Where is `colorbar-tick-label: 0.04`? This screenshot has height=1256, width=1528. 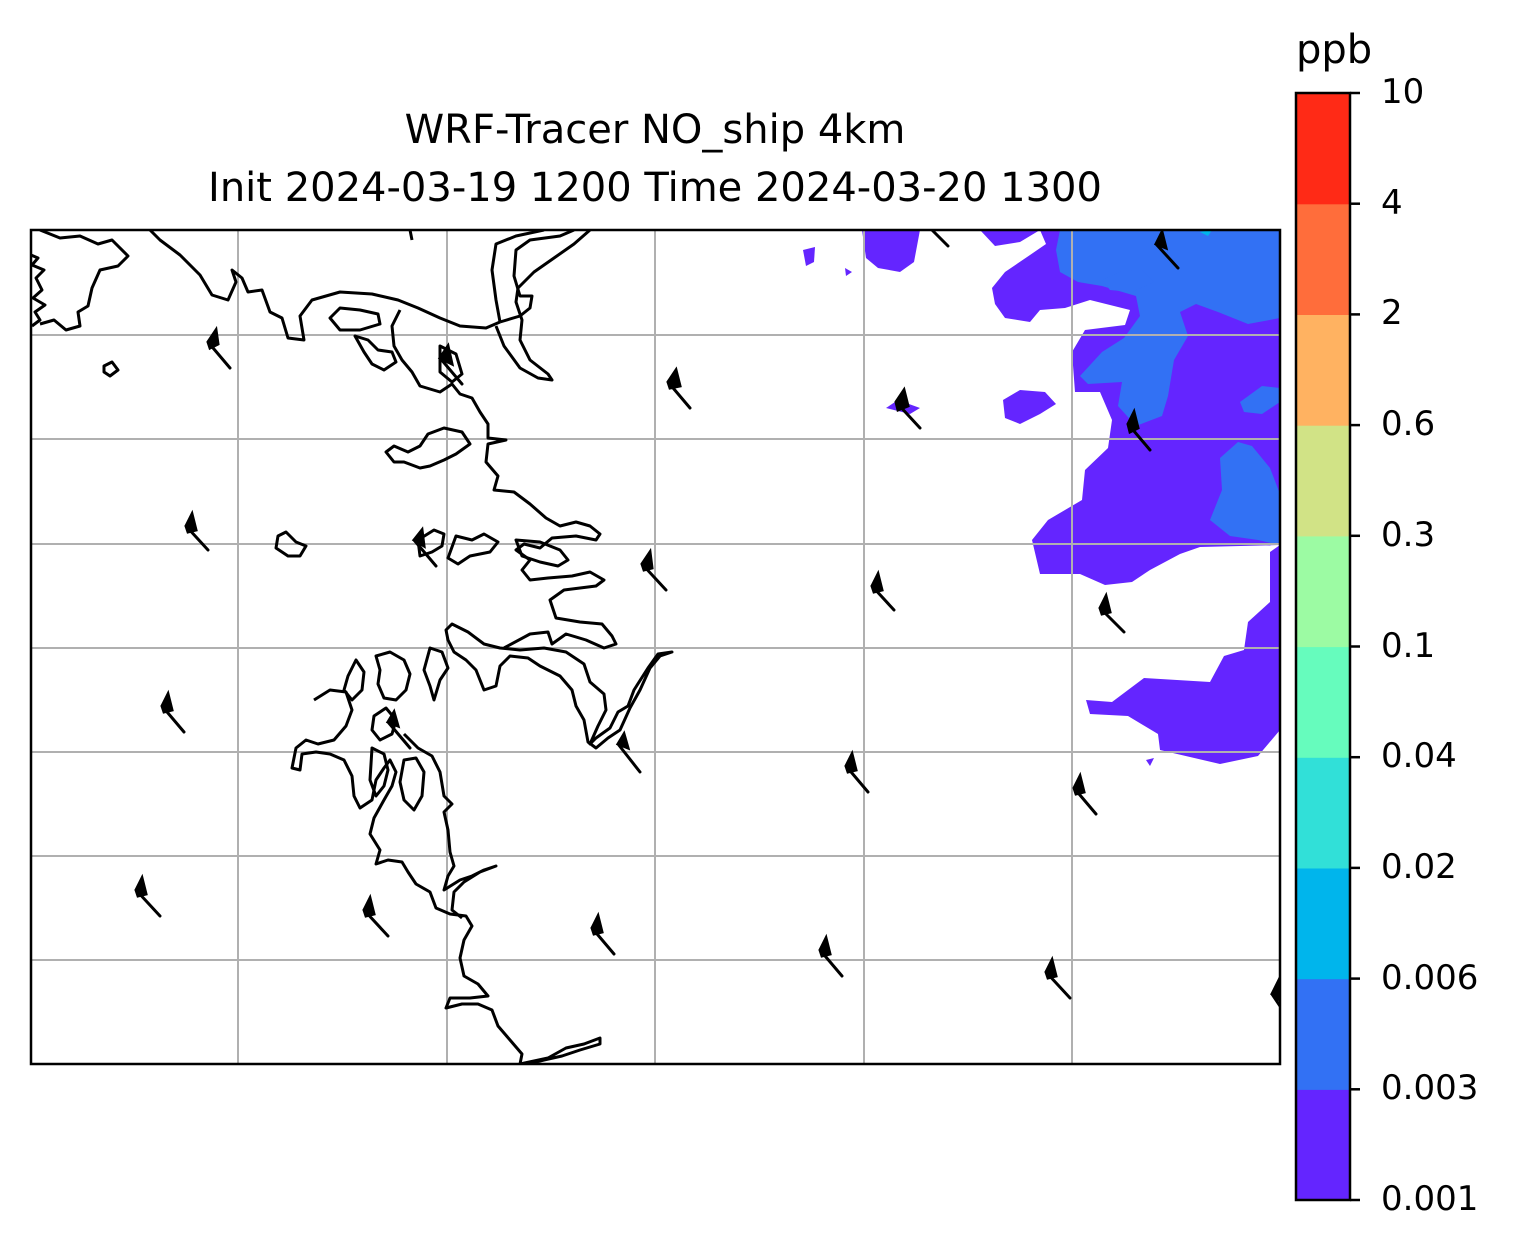
colorbar-tick-label: 0.04 is located at coordinates (1419, 756).